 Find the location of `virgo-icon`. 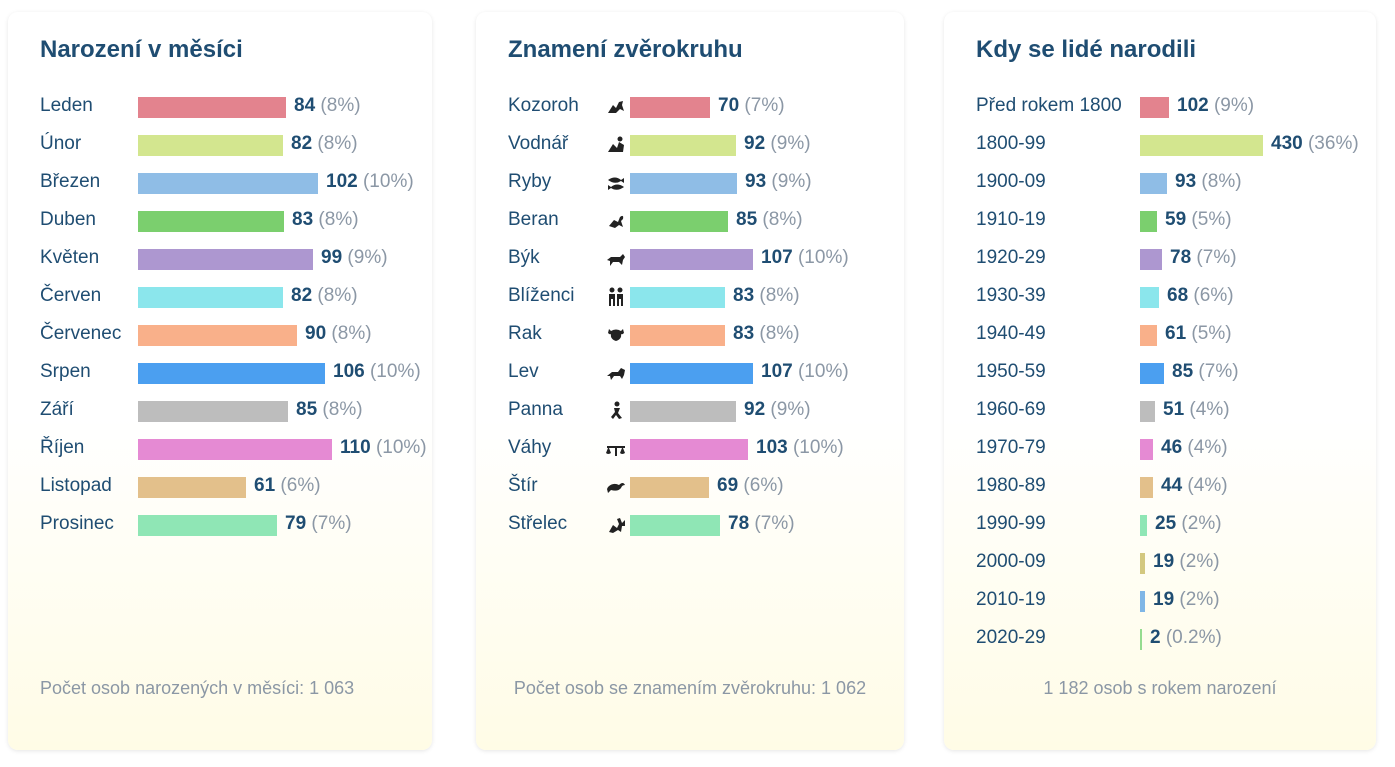

virgo-icon is located at coordinates (616, 410).